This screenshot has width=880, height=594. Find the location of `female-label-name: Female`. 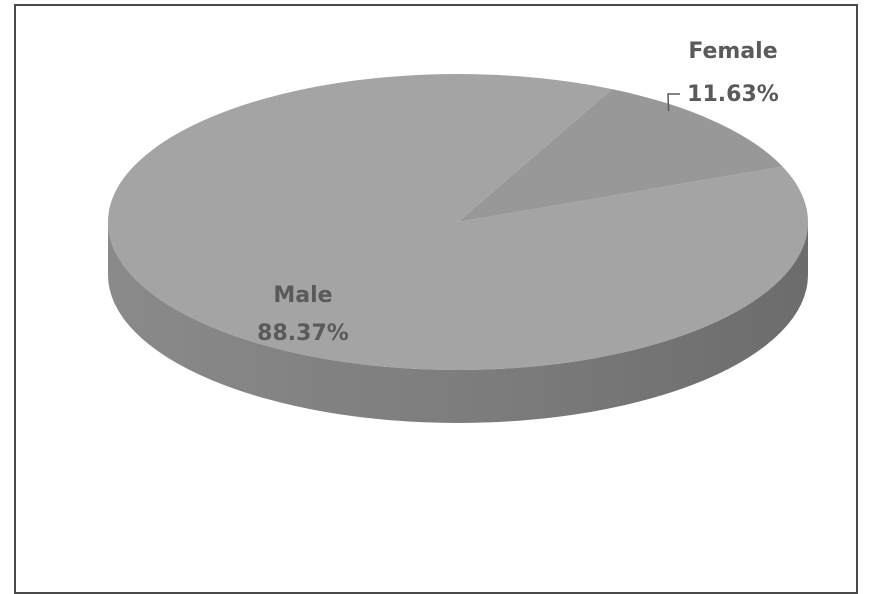

female-label-name: Female is located at coordinates (732, 51).